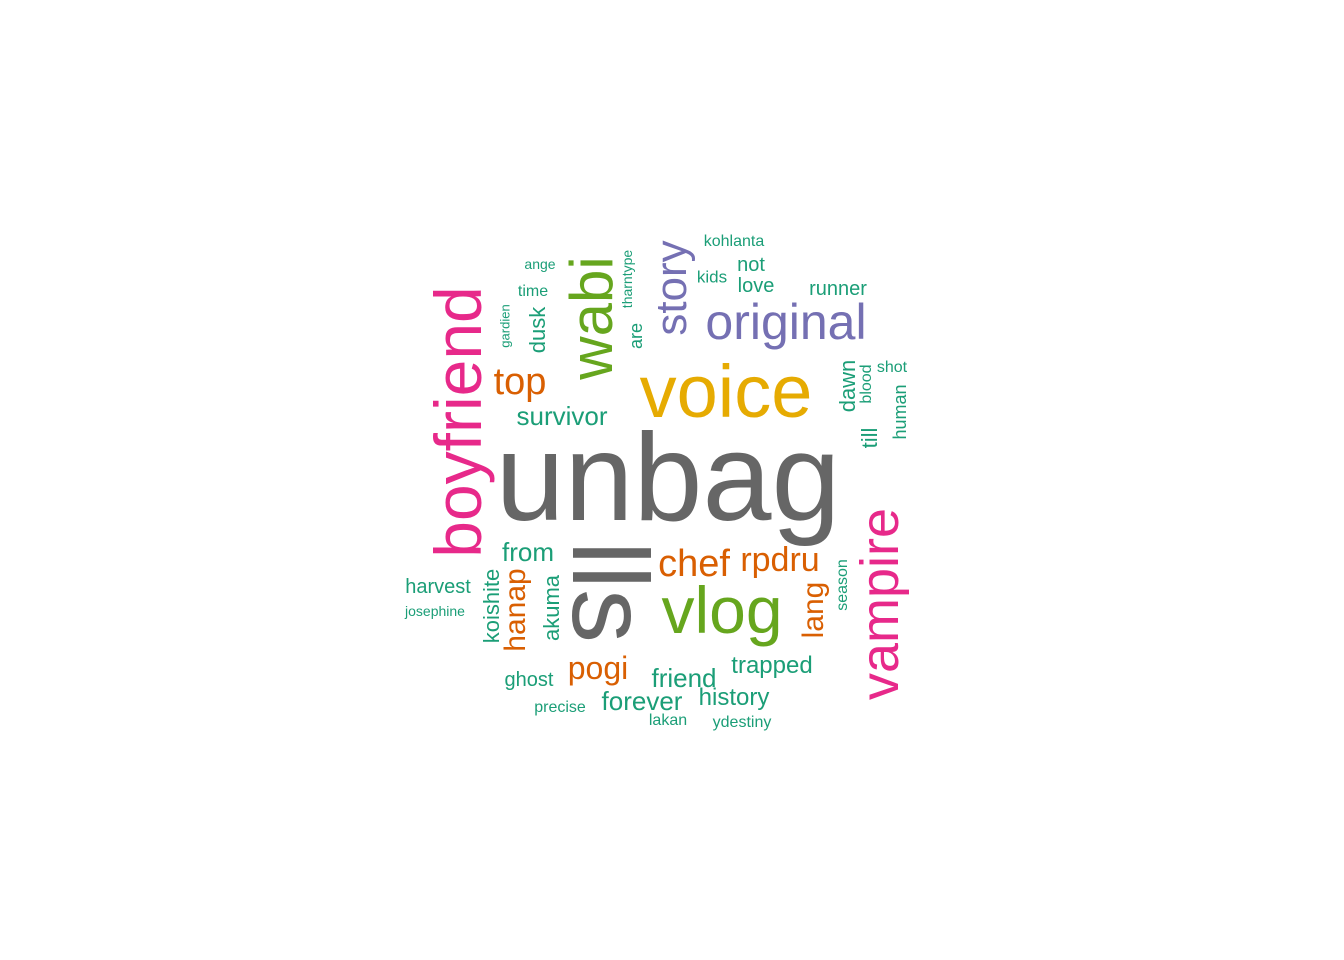 Image resolution: width=1344 pixels, height=960 pixels. What do you see at coordinates (529, 680) in the screenshot?
I see `word-ghost: ghost` at bounding box center [529, 680].